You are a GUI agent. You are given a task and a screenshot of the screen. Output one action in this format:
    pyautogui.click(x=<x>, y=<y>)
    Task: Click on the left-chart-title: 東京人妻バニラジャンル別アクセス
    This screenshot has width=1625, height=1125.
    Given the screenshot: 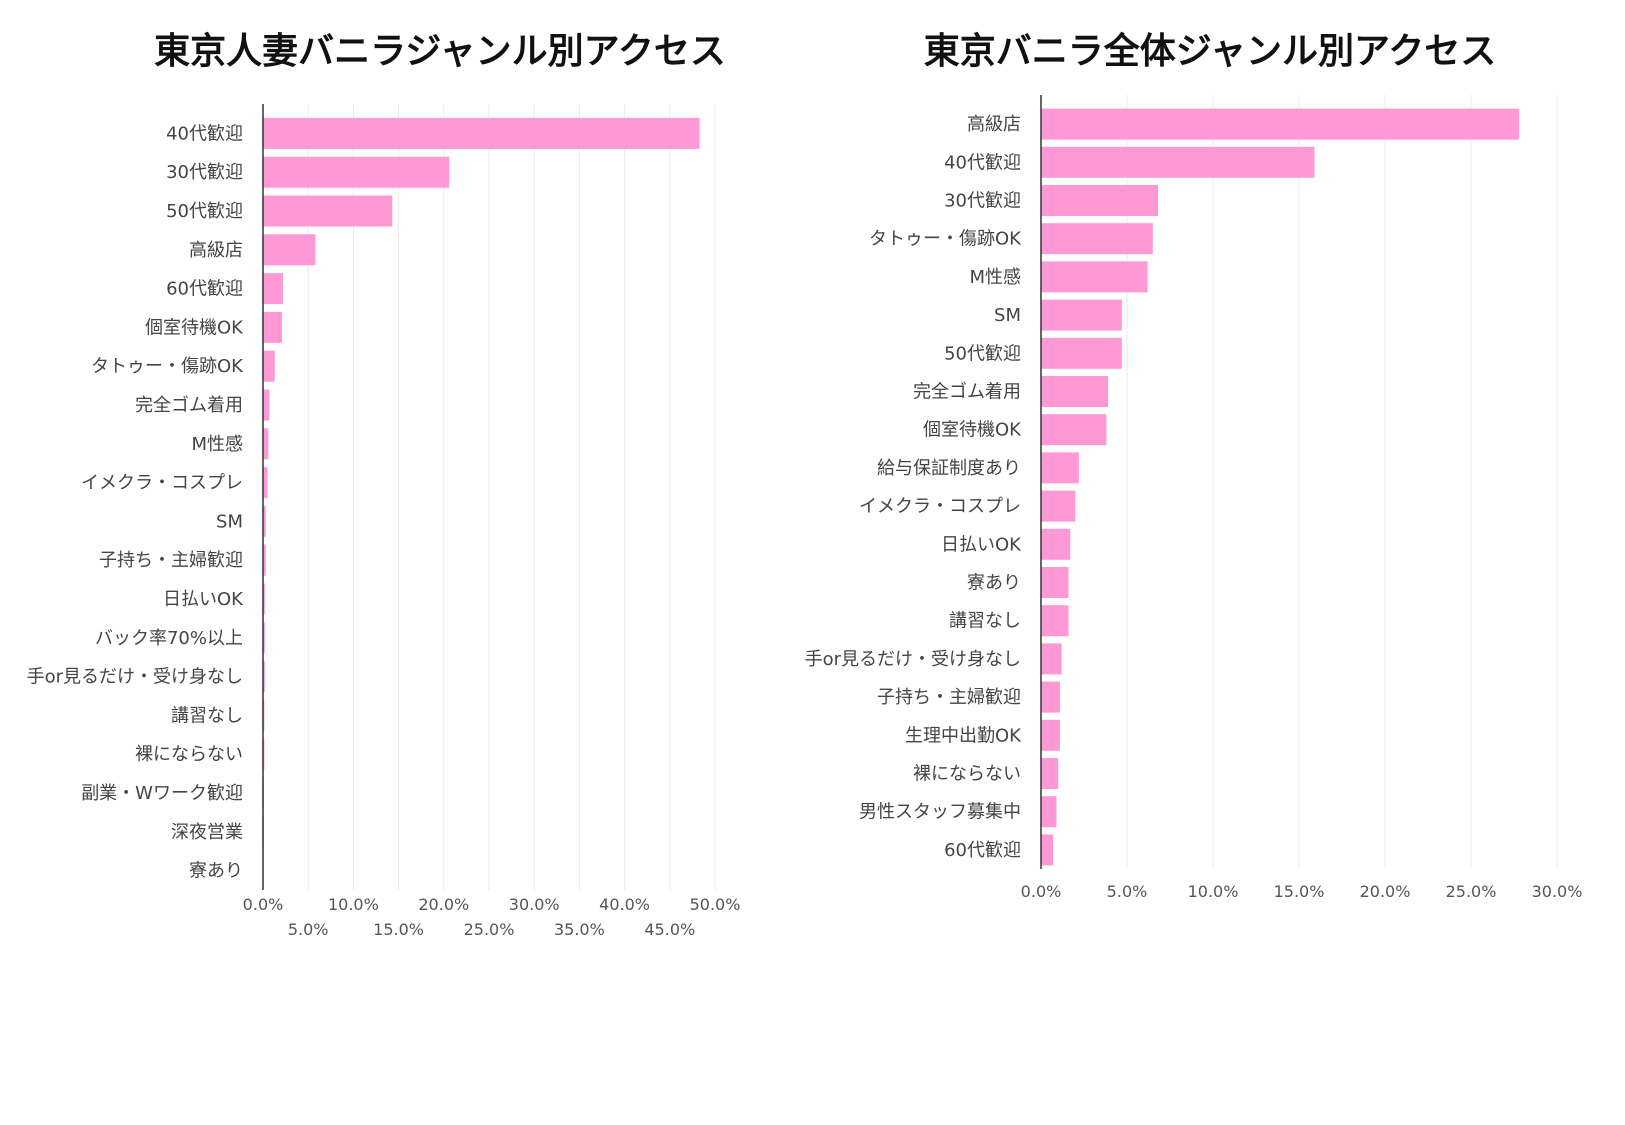 What is the action you would take?
    pyautogui.click(x=440, y=51)
    